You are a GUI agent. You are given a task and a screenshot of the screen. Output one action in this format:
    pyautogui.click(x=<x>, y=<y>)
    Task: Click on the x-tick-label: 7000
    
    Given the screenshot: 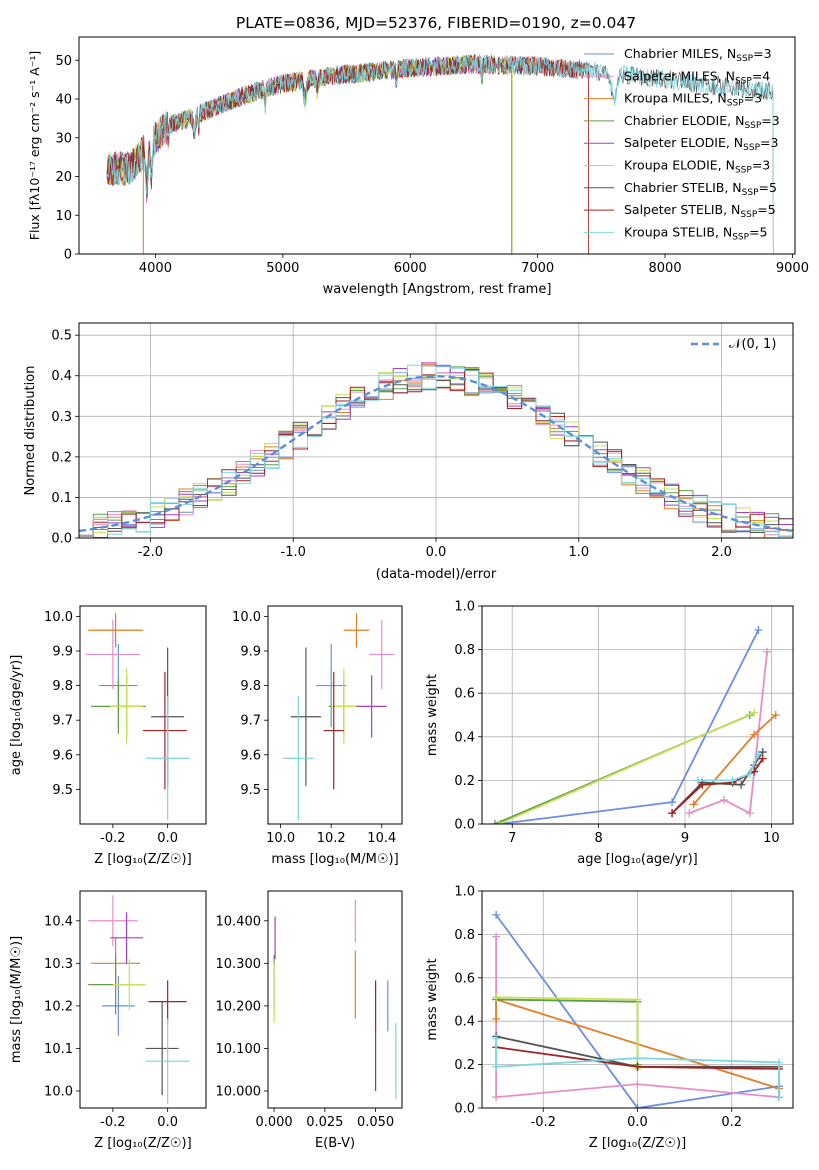 What is the action you would take?
    pyautogui.click(x=537, y=268)
    